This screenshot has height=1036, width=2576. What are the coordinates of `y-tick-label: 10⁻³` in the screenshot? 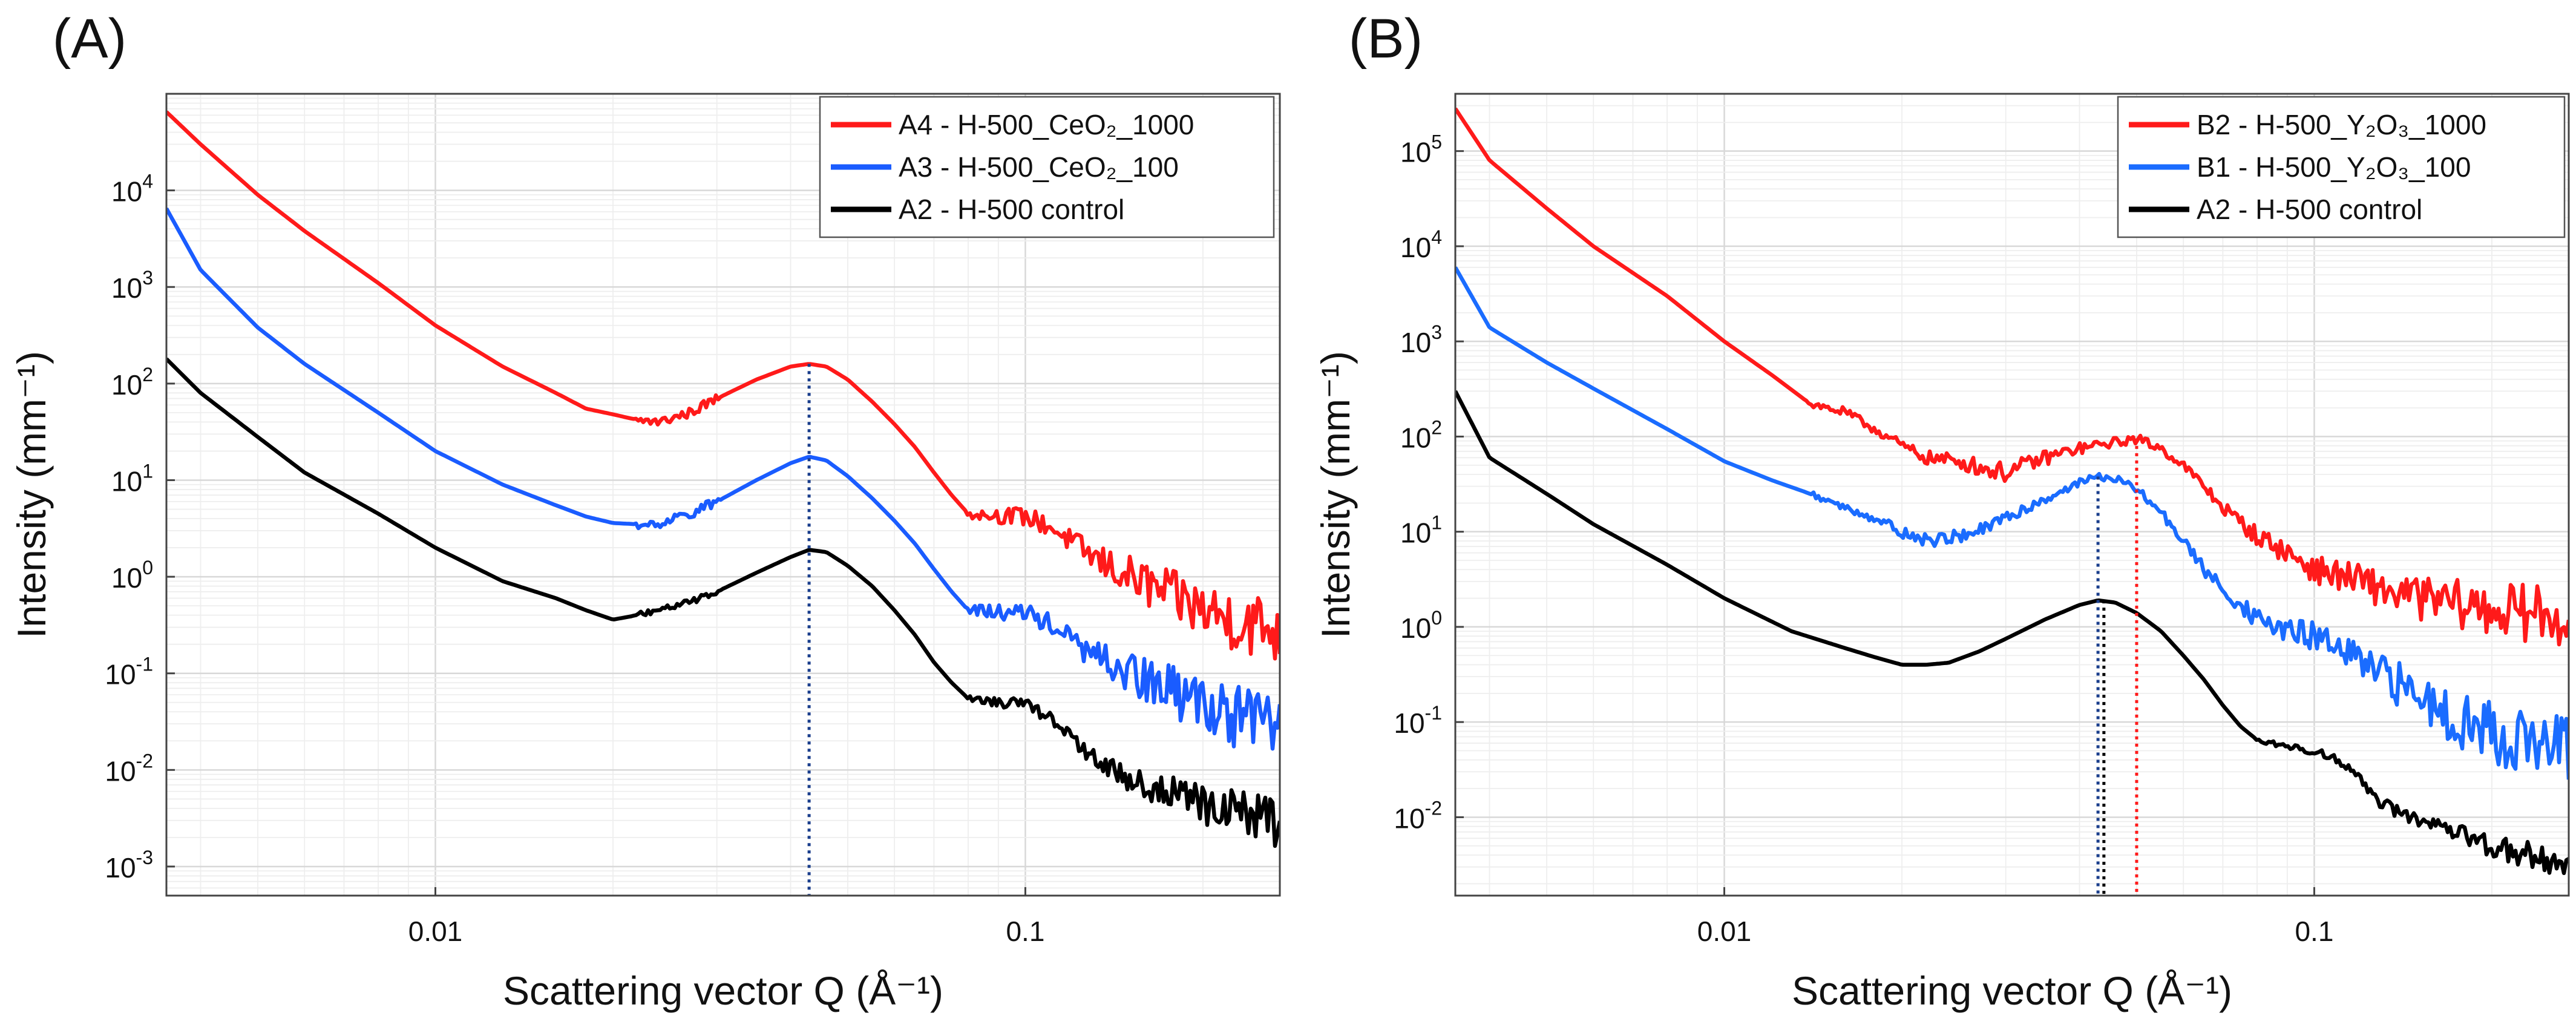 It's located at (129, 866).